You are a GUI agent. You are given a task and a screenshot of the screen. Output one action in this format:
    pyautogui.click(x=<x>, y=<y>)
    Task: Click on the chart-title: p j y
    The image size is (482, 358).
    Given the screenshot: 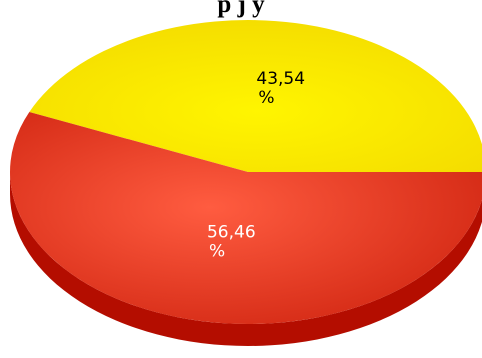 What is the action you would take?
    pyautogui.click(x=241, y=9)
    